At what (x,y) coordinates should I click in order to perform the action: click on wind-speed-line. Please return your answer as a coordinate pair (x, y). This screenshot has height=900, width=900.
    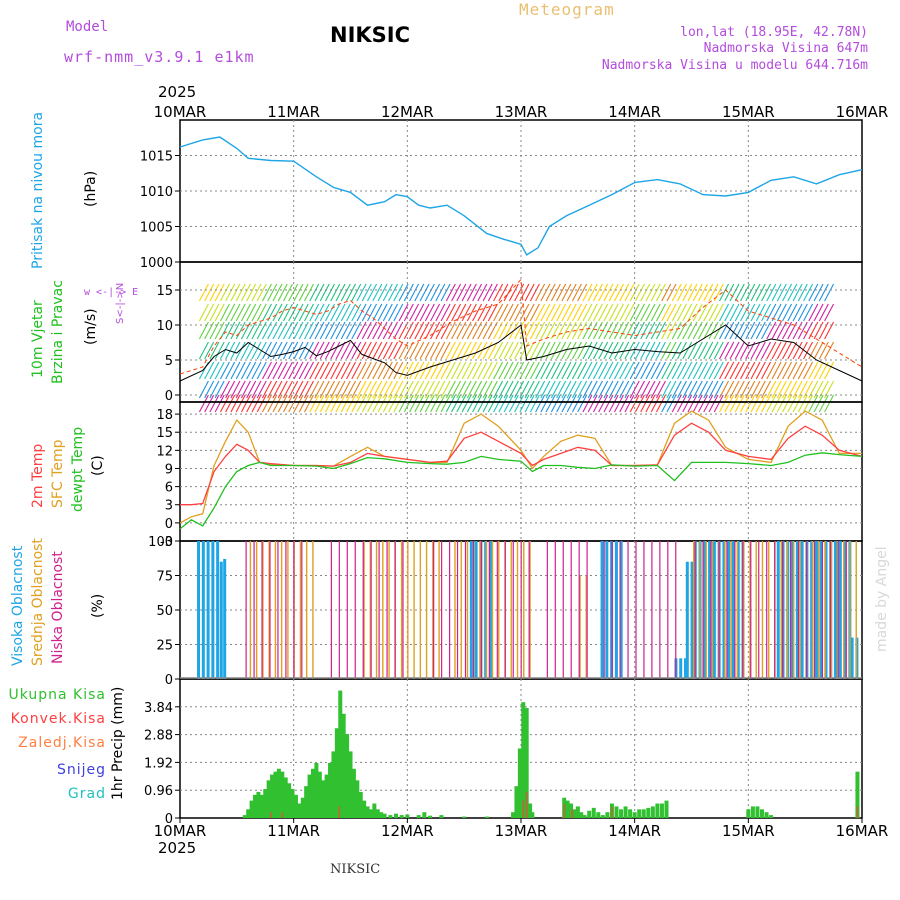
    Looking at the image, I should click on (521, 353).